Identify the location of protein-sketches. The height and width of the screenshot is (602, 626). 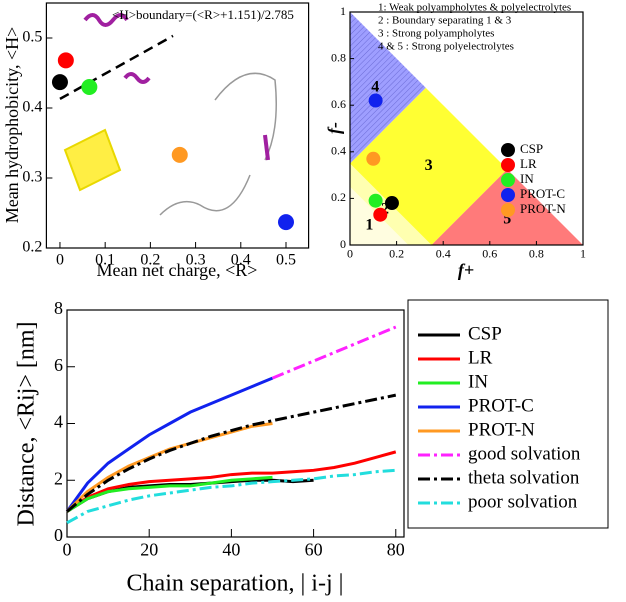
(170, 114).